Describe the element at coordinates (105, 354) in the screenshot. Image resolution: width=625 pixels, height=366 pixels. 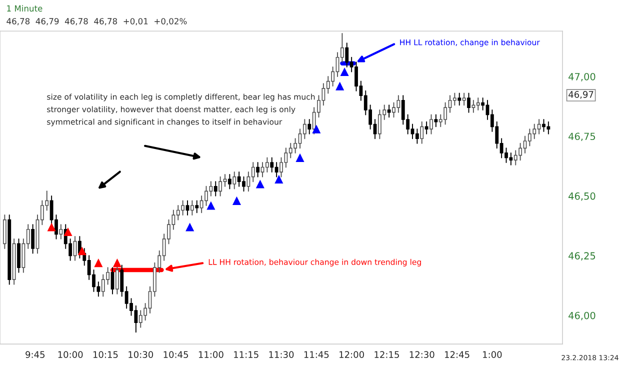
I see `x-tick-label: 10:15` at that location.